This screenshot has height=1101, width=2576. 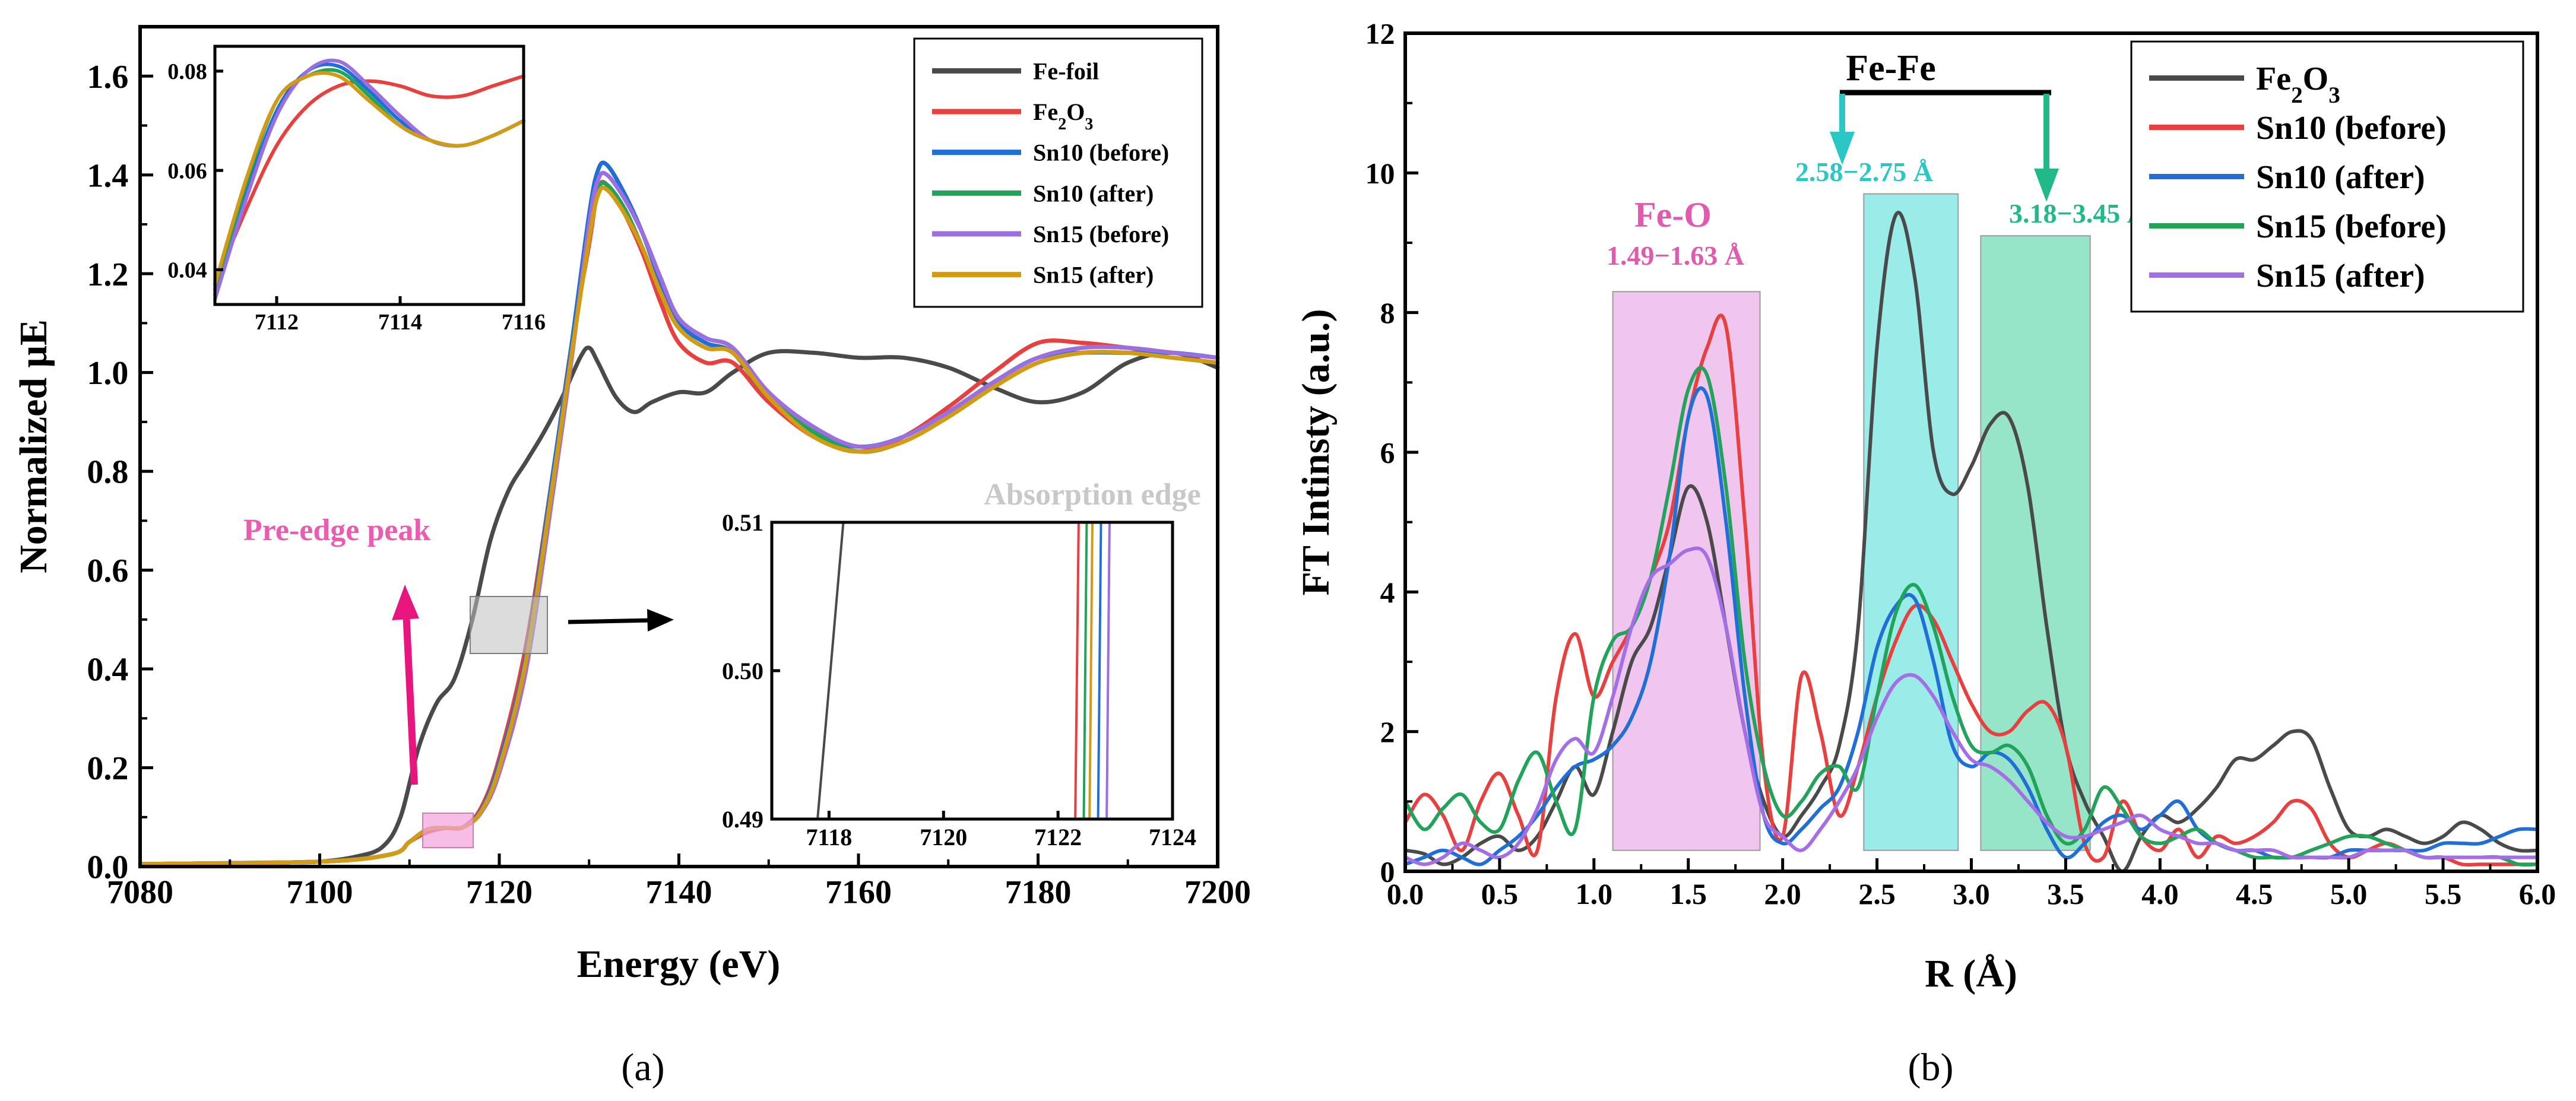 I want to click on panel-b-label: (b), so click(x=1931, y=1067).